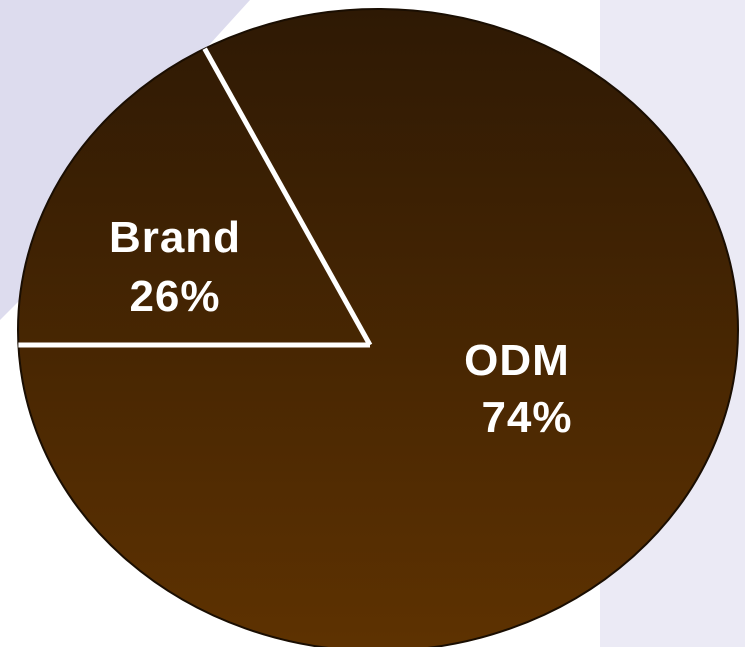 This screenshot has width=745, height=647. What do you see at coordinates (175, 237) in the screenshot?
I see `slice-label-brand-name: Brand` at bounding box center [175, 237].